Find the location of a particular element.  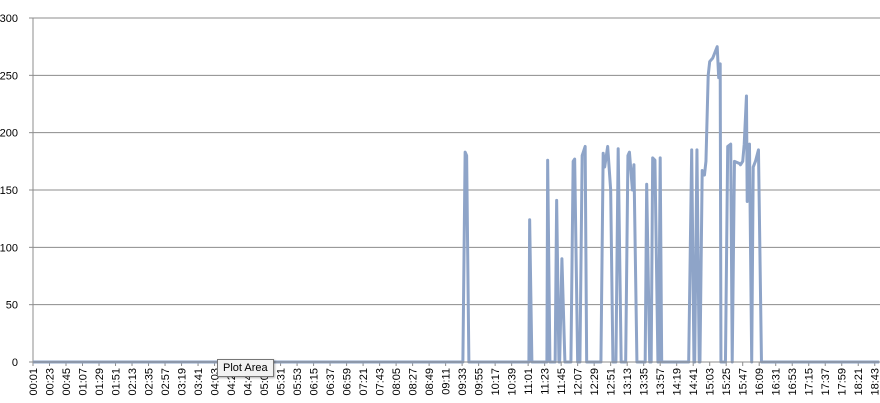

x-tick-label: 18:43 is located at coordinates (875, 382).